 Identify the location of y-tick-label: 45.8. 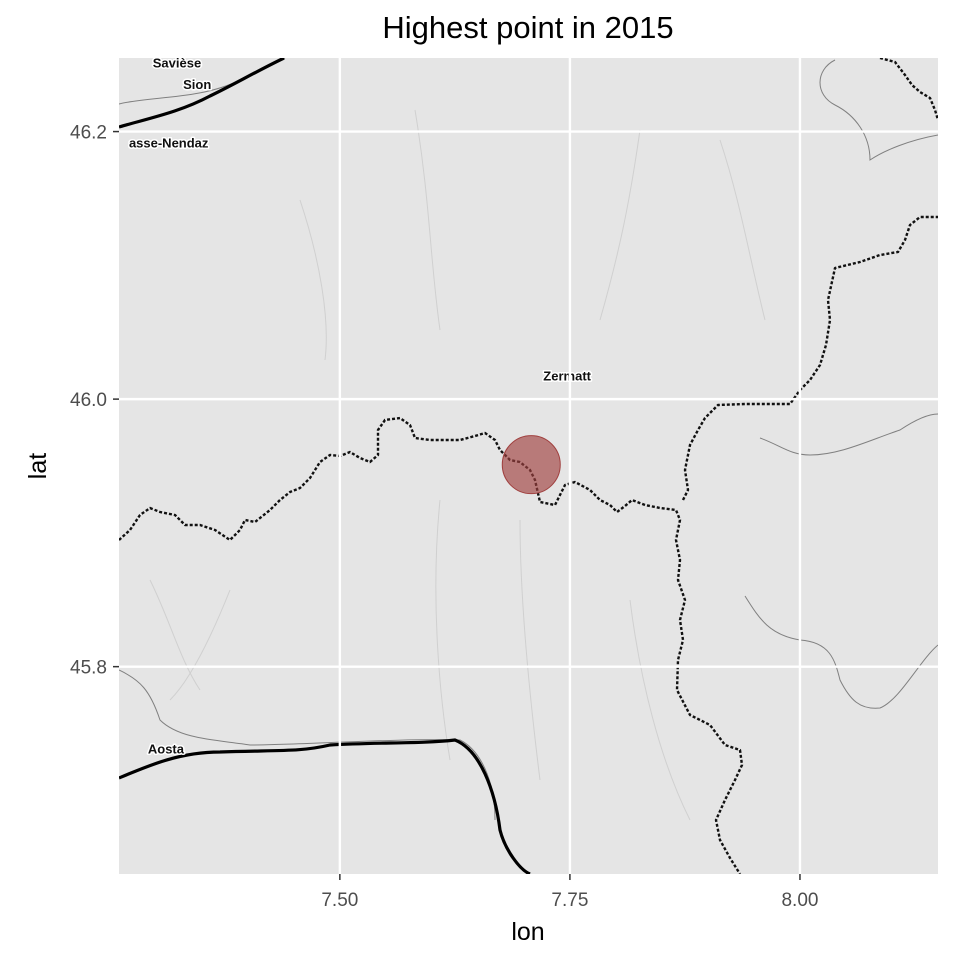
(88, 668).